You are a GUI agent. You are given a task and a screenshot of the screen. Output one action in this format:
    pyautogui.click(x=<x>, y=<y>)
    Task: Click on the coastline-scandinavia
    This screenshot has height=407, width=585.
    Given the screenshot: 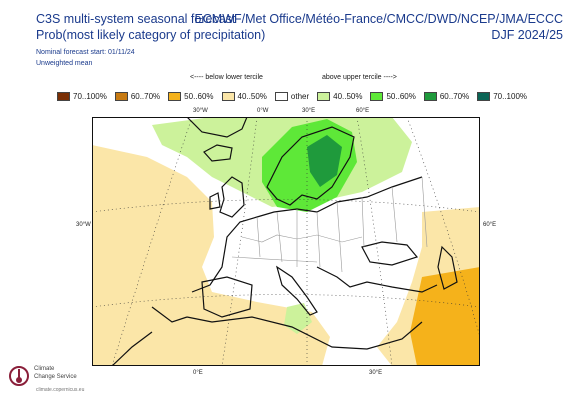 What is the action you would take?
    pyautogui.click(x=310, y=166)
    